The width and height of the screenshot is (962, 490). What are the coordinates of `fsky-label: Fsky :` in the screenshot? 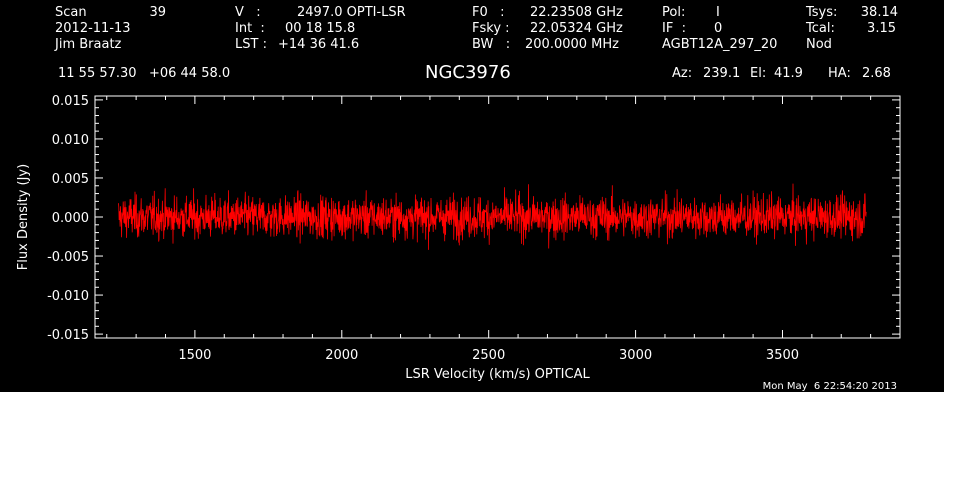 It's located at (491, 28).